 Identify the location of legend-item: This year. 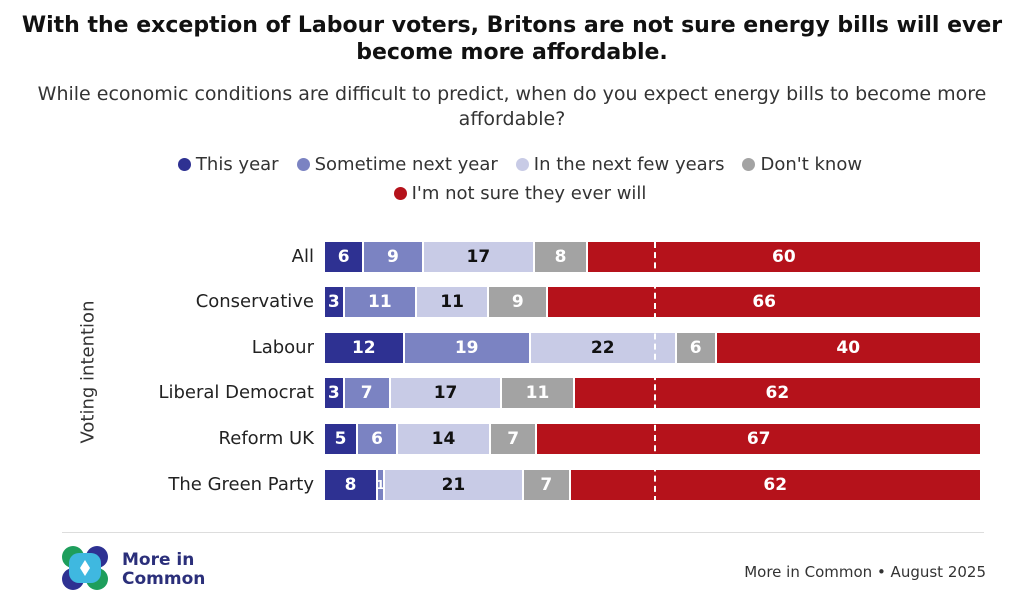
(228, 164).